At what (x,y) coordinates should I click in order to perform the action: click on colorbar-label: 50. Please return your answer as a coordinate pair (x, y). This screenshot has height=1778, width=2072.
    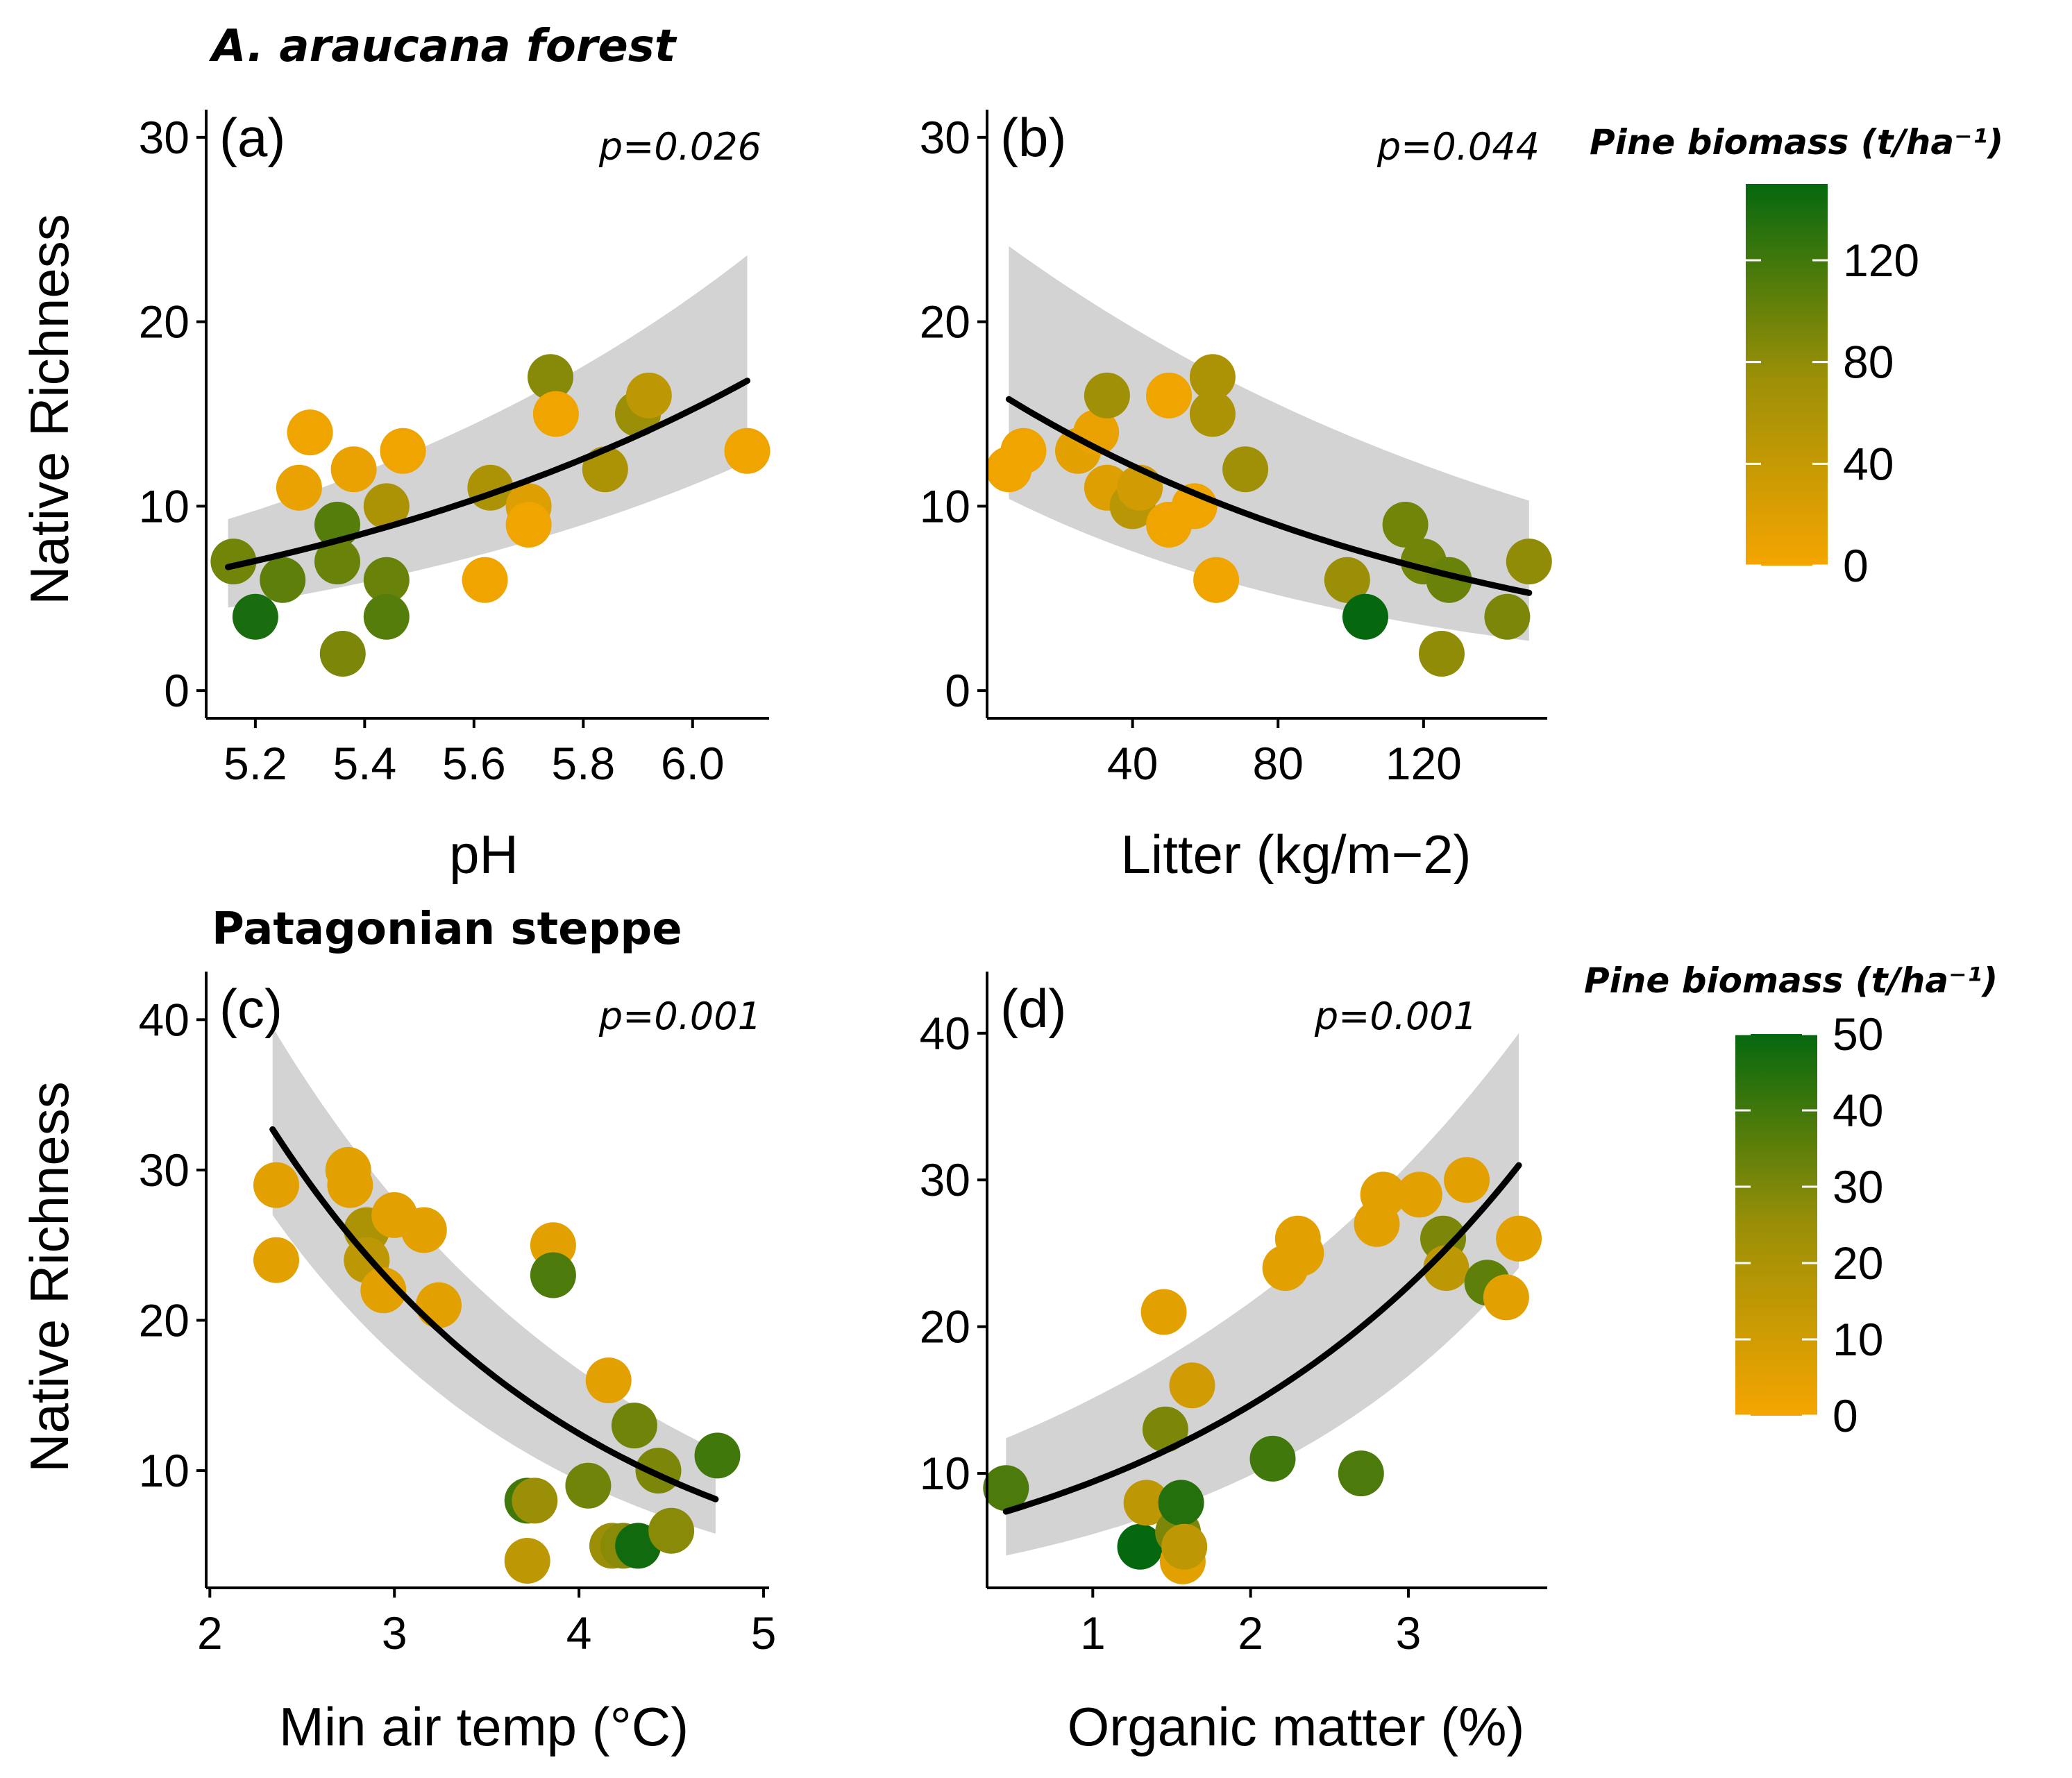
    Looking at the image, I should click on (1858, 1034).